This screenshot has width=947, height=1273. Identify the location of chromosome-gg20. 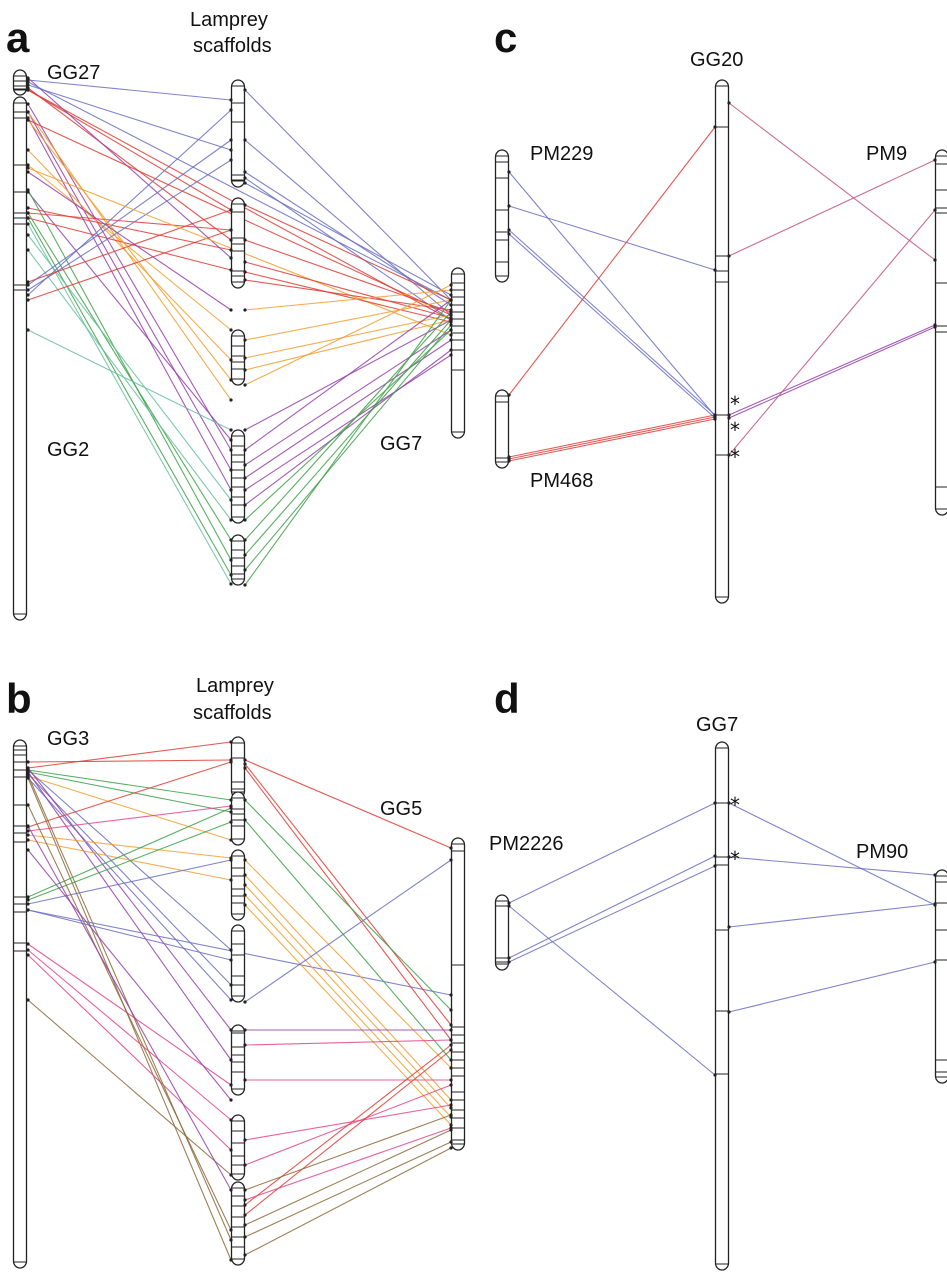
(722, 341).